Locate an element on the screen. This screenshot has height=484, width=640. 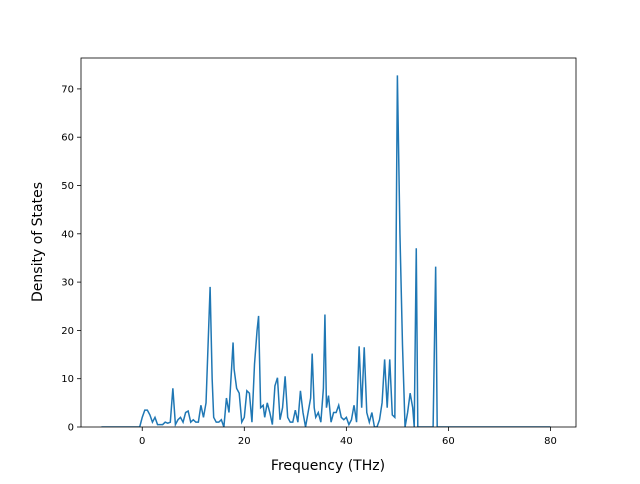
y-tick-label: 20 is located at coordinates (67, 331).